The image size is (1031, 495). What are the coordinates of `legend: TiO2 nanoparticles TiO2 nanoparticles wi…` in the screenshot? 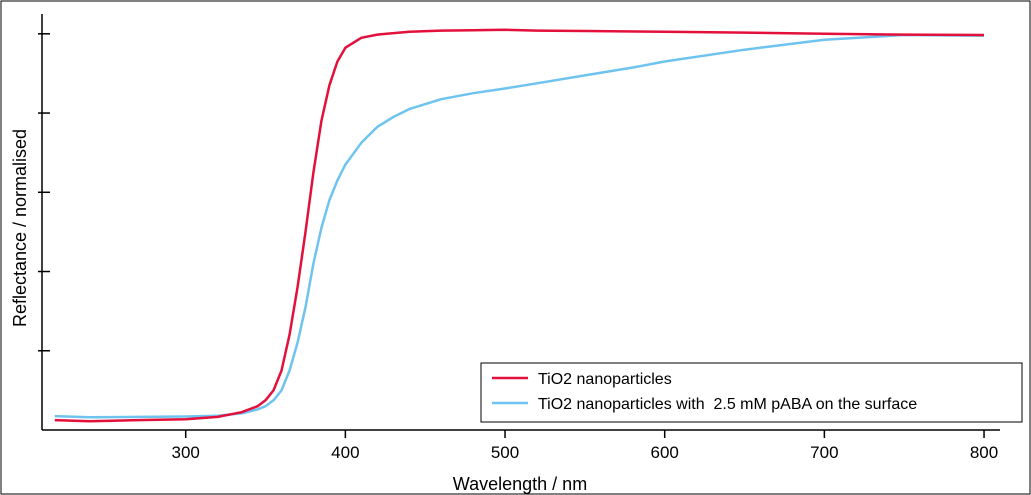 It's located at (751, 392).